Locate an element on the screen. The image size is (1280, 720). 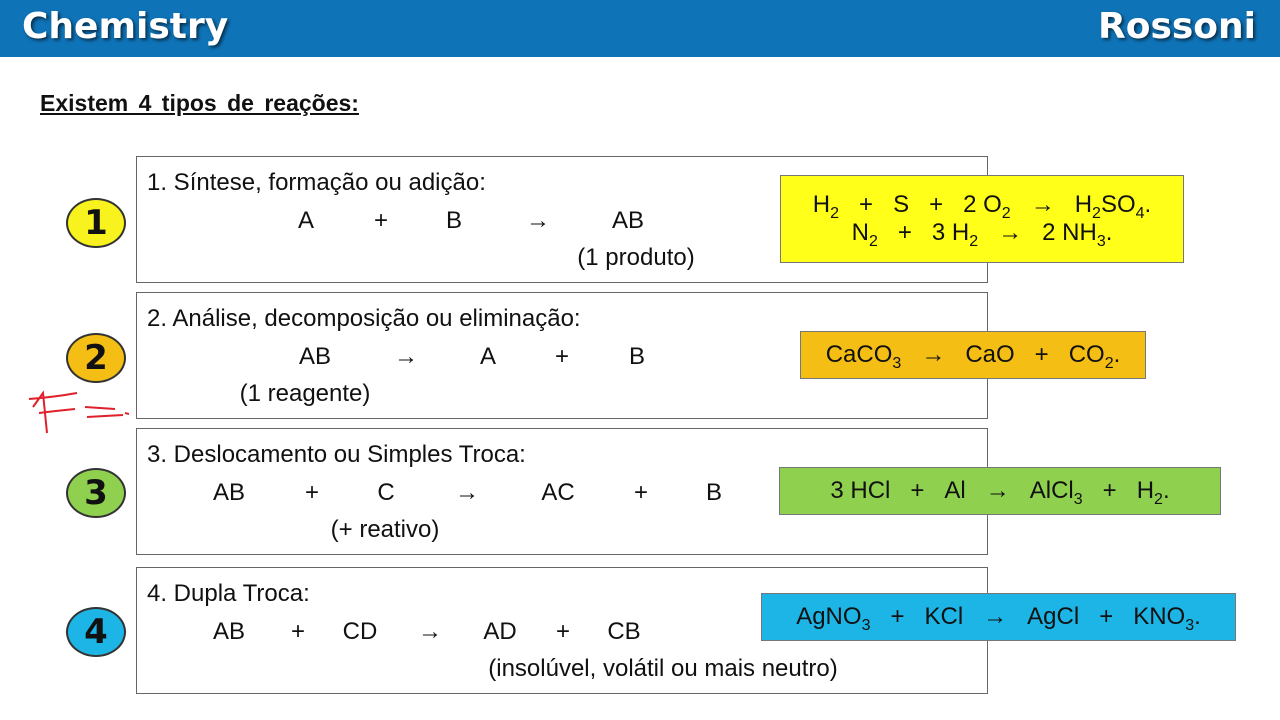
number-badge-1: 1 is located at coordinates (96, 223).